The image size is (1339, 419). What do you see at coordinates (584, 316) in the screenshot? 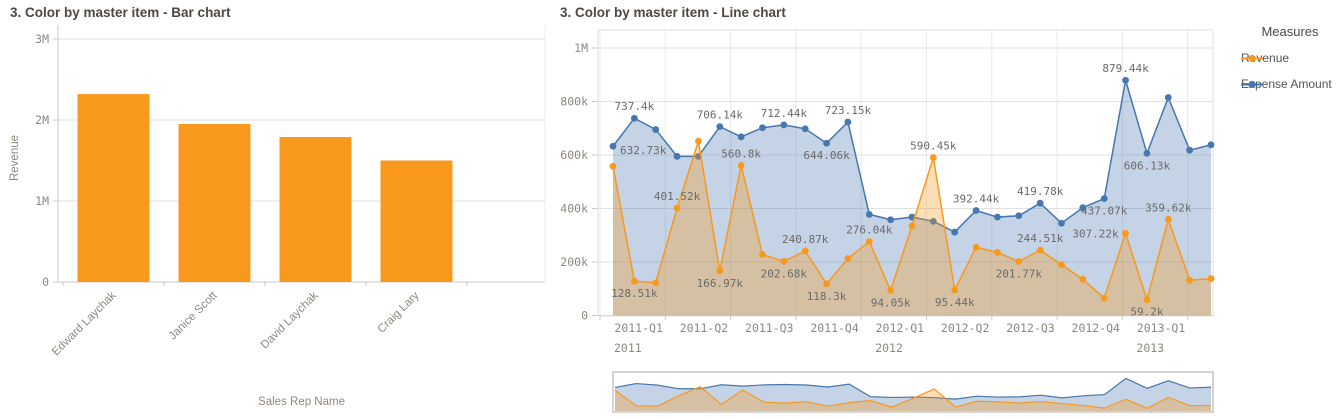
I see `y-tick-label: 0` at bounding box center [584, 316].